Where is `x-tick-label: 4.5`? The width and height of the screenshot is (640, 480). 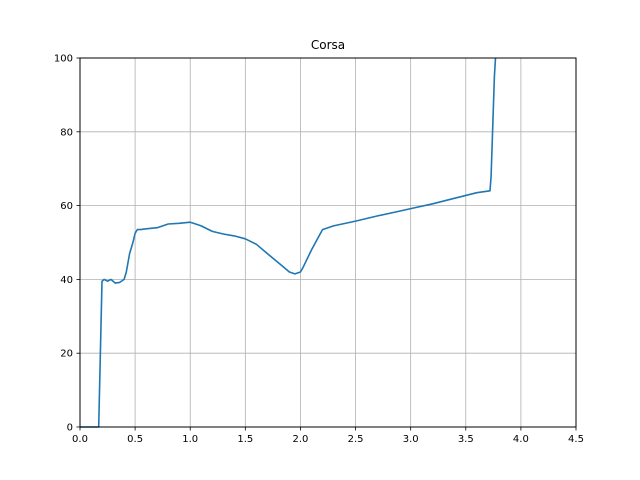 x-tick-label: 4.5 is located at coordinates (576, 439).